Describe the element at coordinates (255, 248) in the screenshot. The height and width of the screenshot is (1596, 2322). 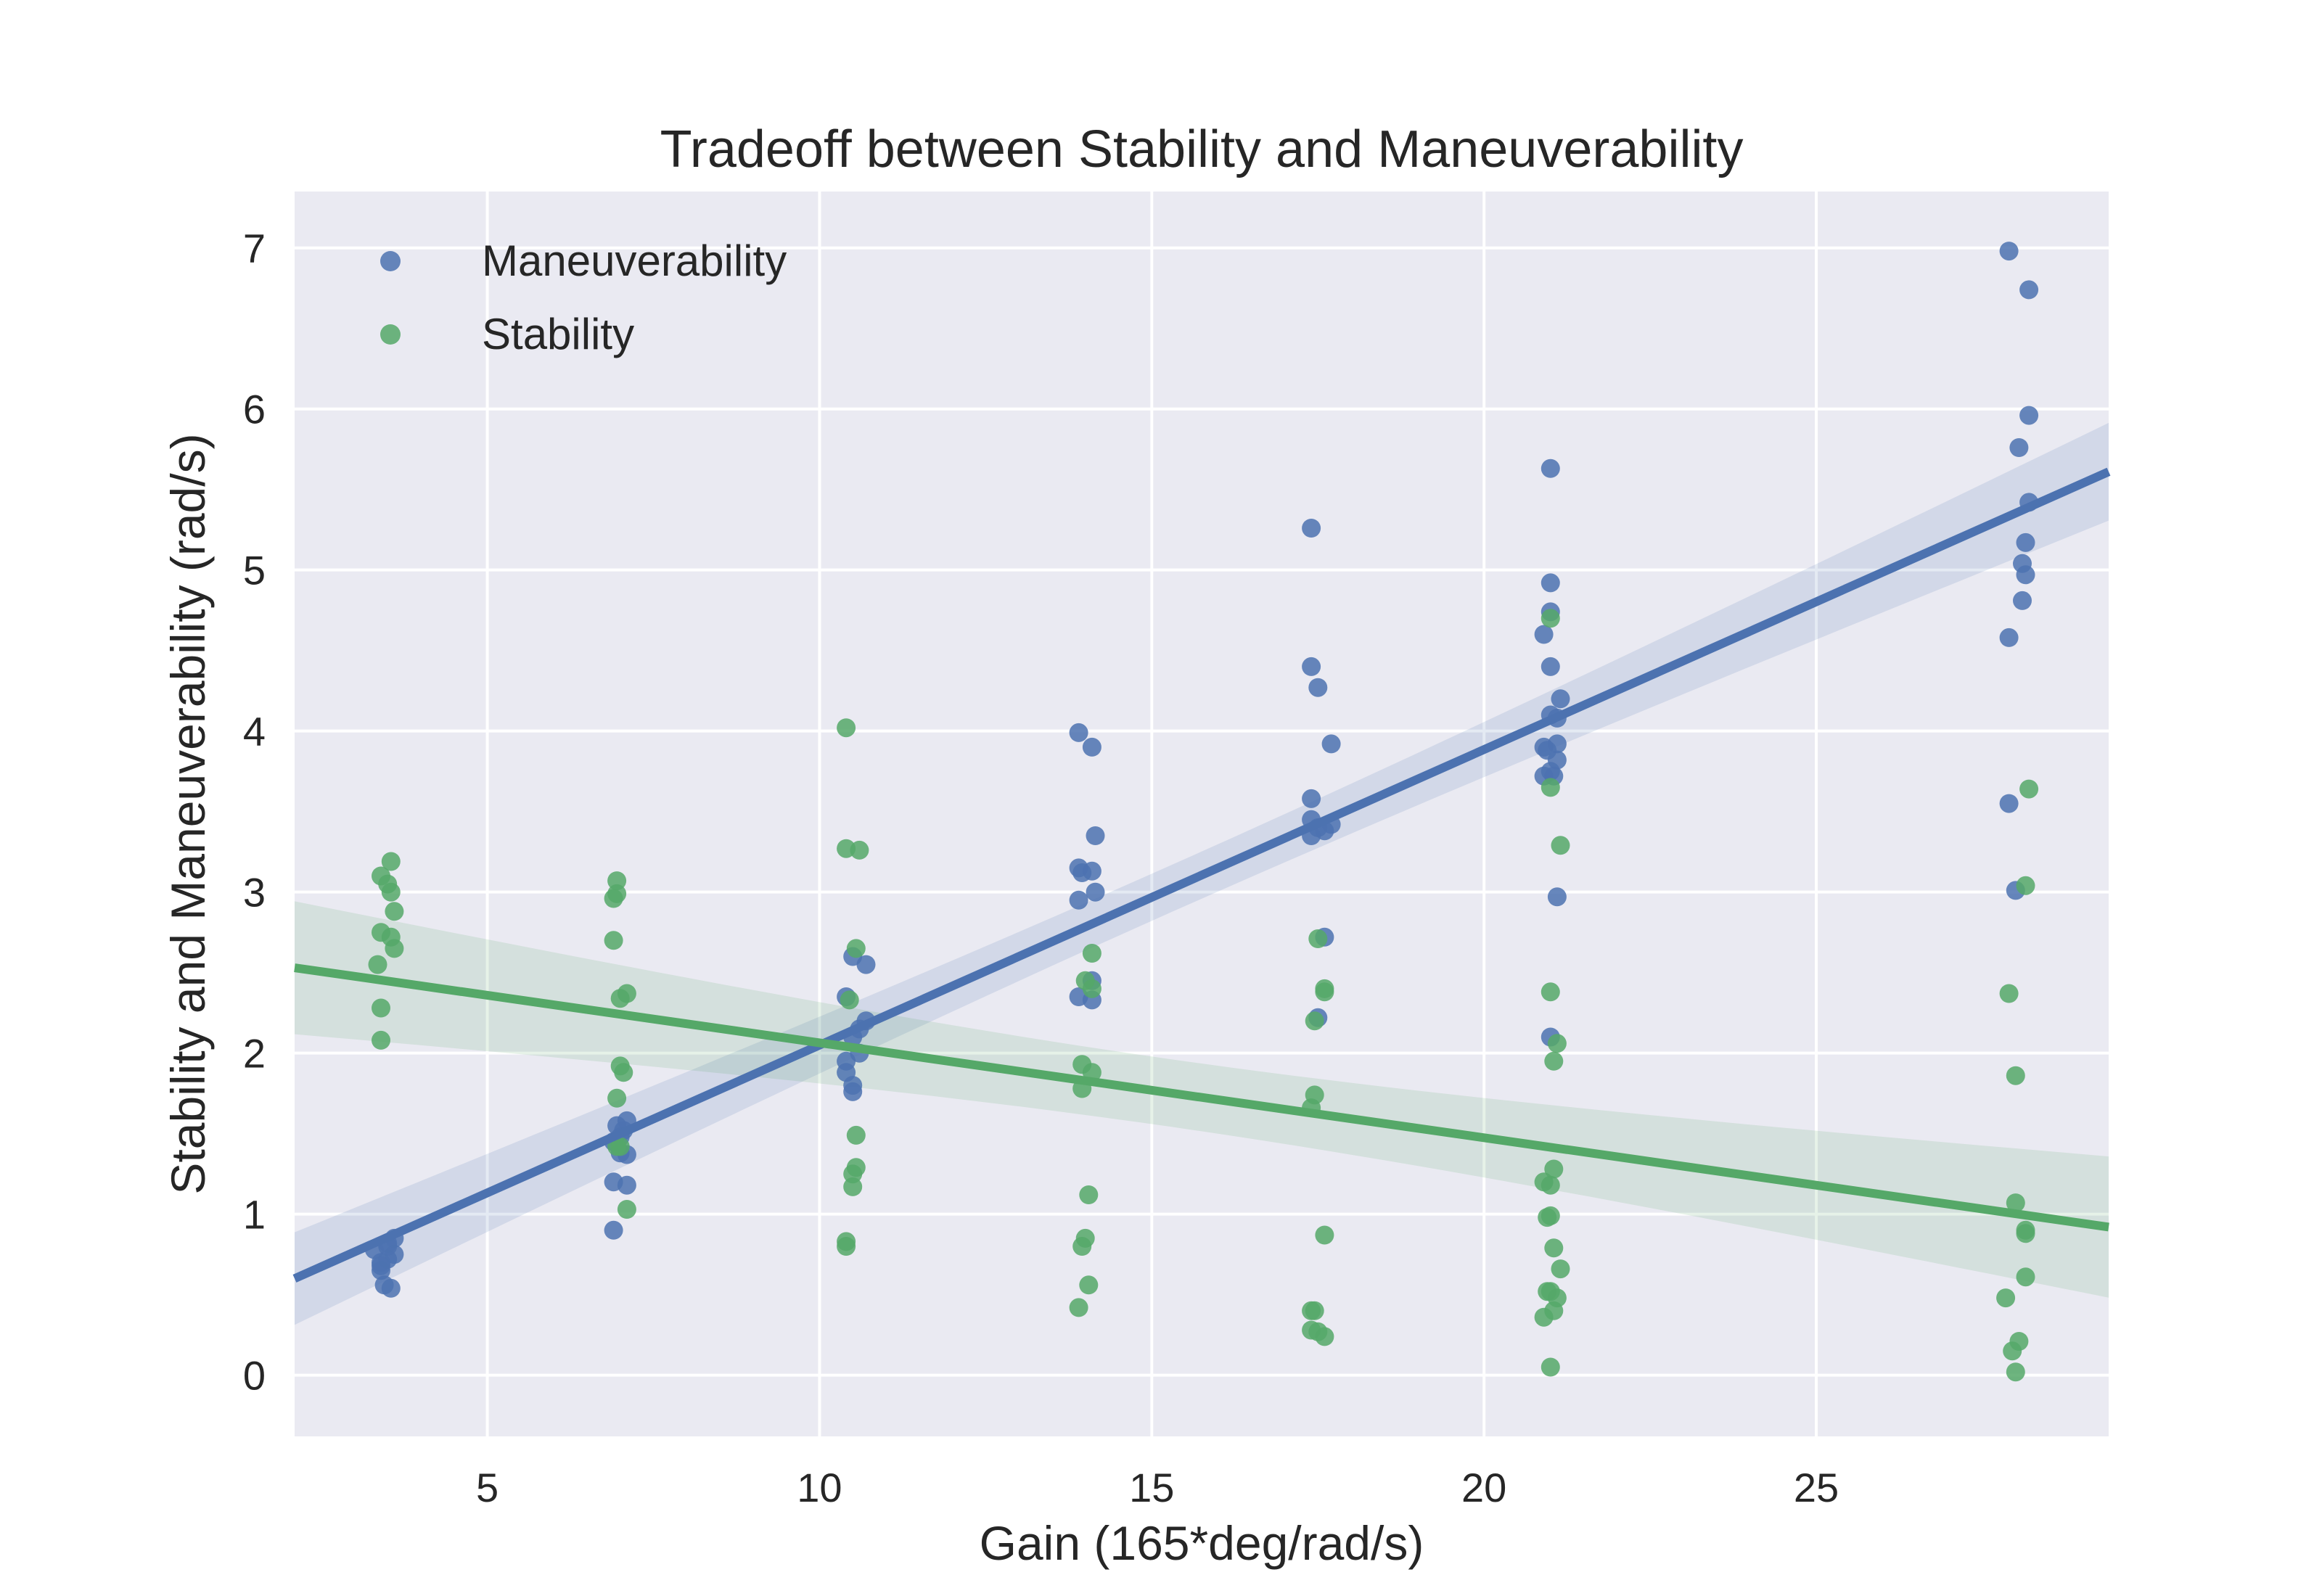
I see `y-tick-label: 7` at that location.